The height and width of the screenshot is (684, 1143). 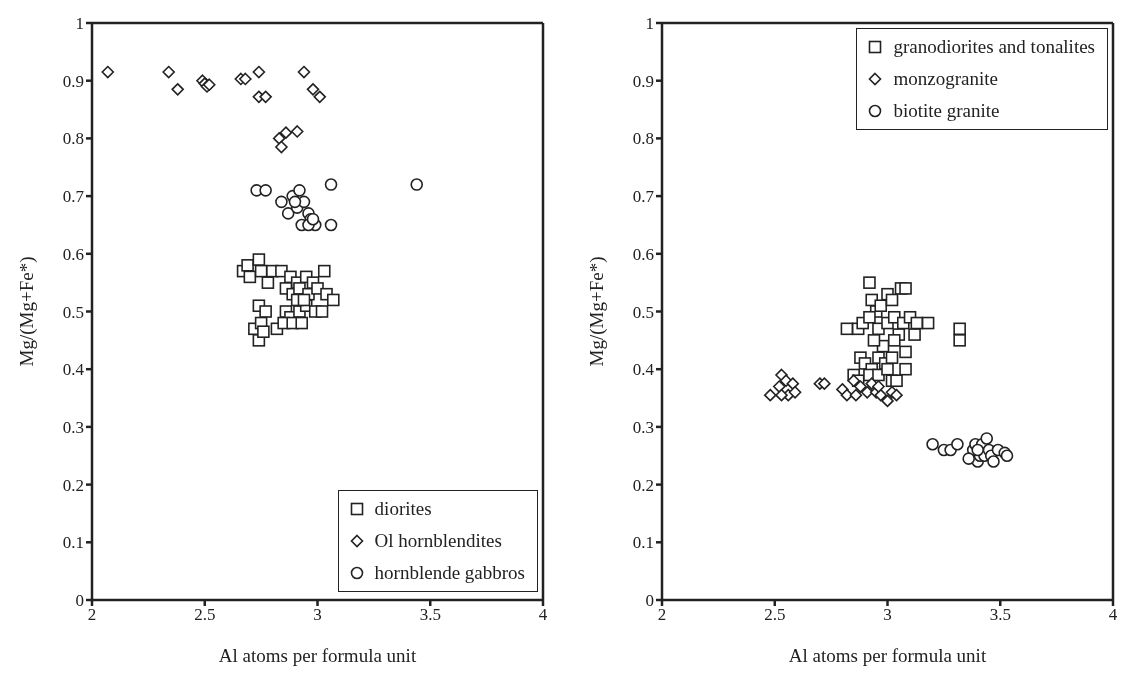 What do you see at coordinates (403, 509) in the screenshot?
I see `legend-label: diorites` at bounding box center [403, 509].